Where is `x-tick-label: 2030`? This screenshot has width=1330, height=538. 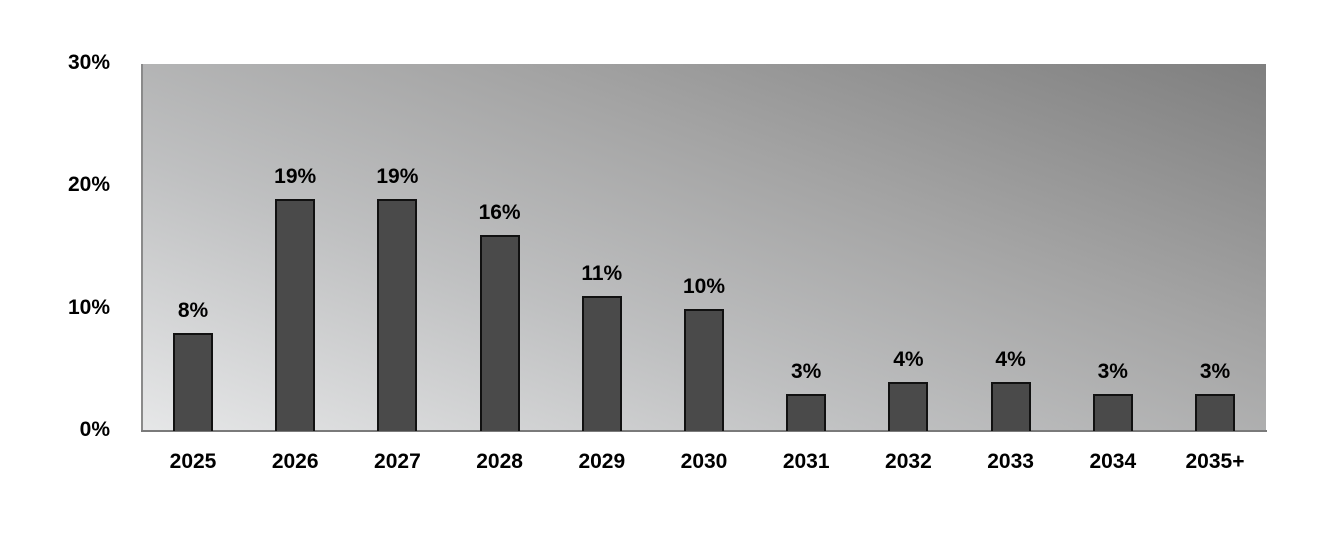 x-tick-label: 2030 is located at coordinates (704, 461).